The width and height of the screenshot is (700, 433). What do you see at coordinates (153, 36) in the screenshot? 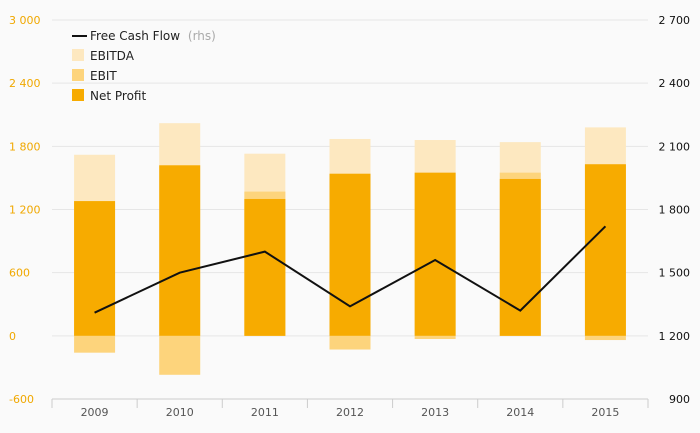
I see `legend-line-label: Free Cash Flow (rhs)` at bounding box center [153, 36].